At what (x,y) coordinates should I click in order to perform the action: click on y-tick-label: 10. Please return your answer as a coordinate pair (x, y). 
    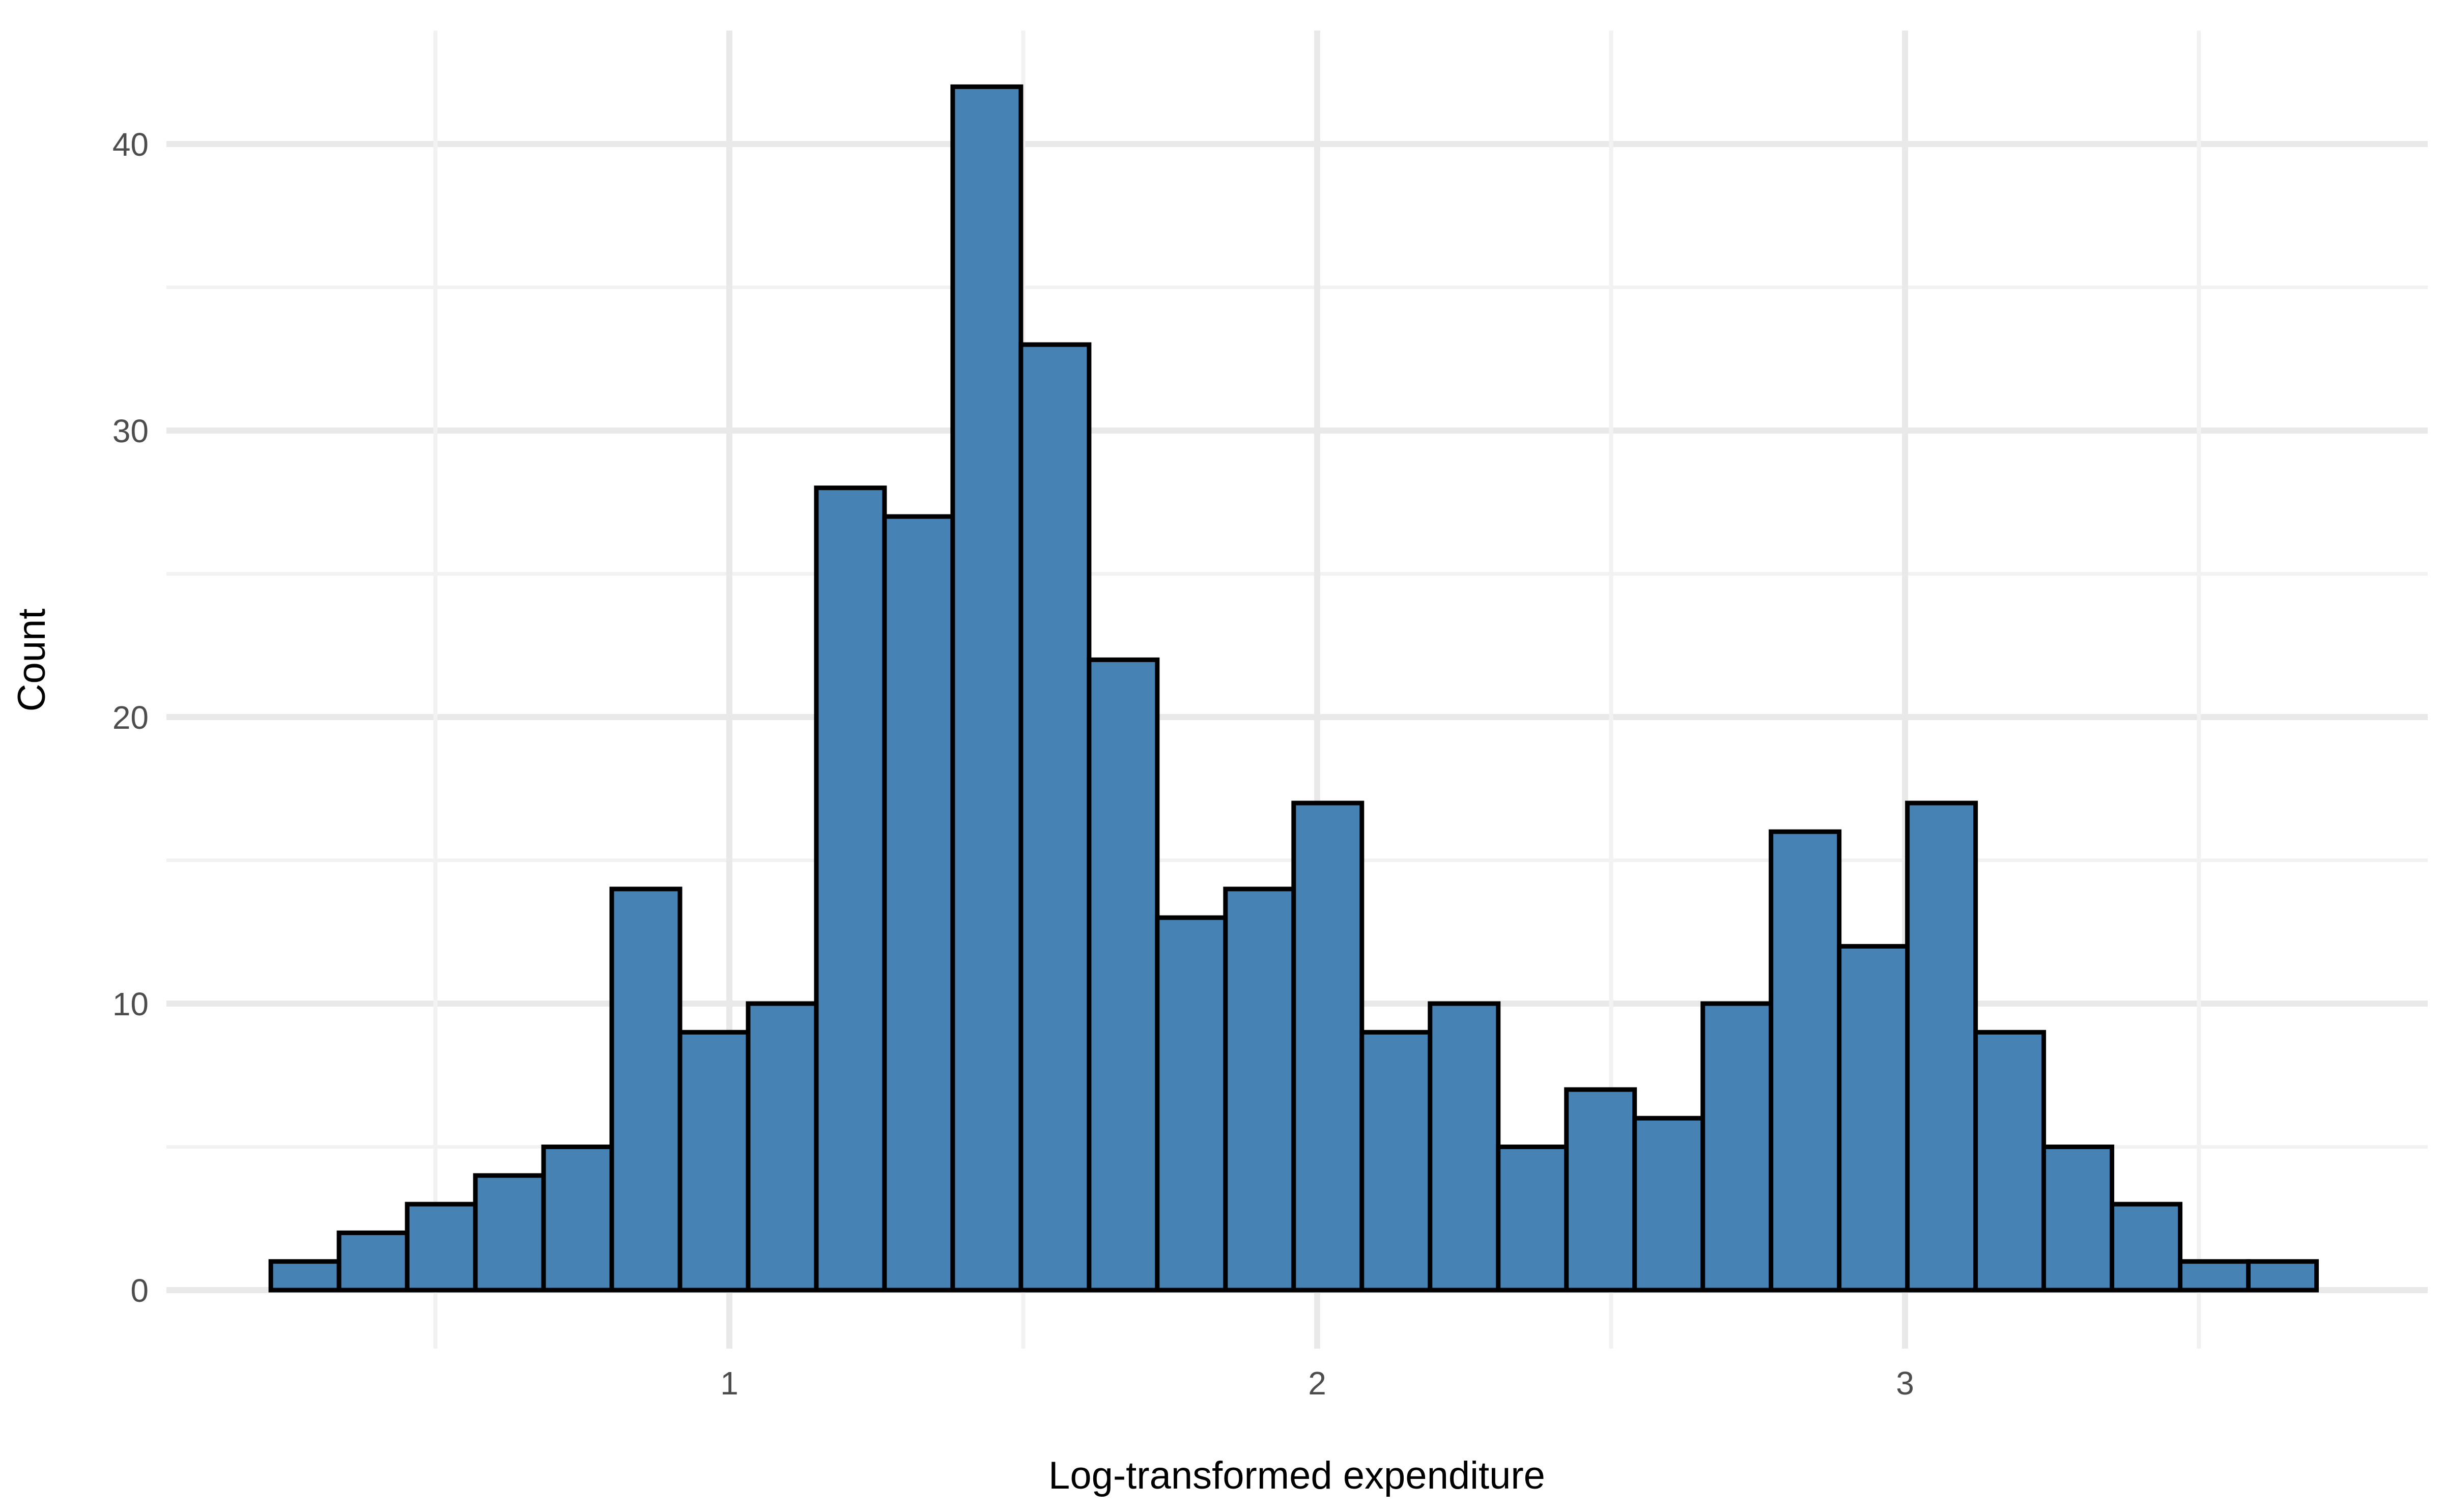
    Looking at the image, I should click on (130, 1004).